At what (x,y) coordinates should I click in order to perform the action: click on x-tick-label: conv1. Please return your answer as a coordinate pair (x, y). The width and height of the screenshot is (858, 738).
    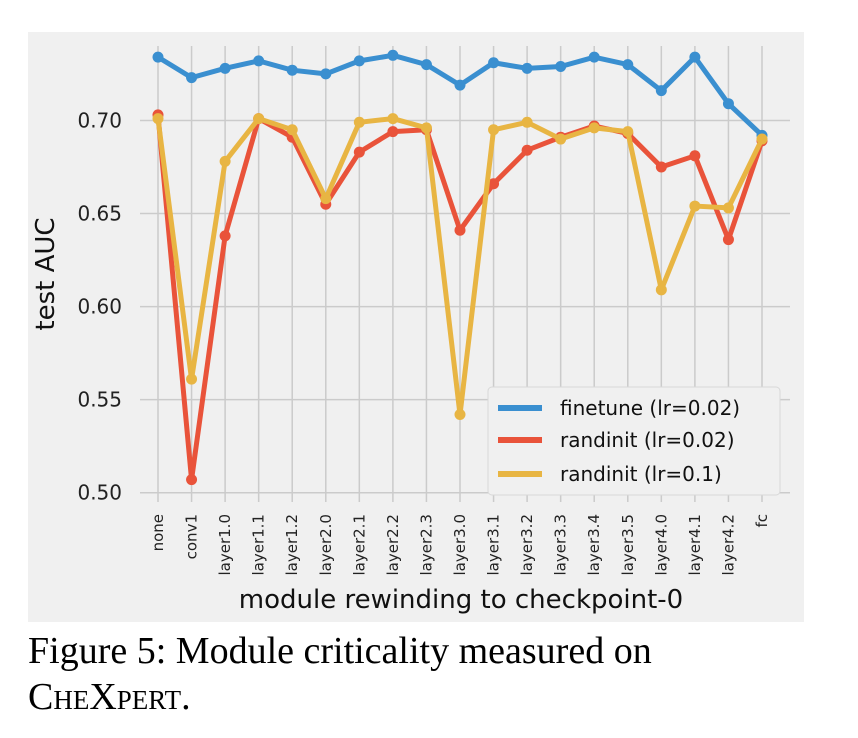
    Looking at the image, I should click on (192, 536).